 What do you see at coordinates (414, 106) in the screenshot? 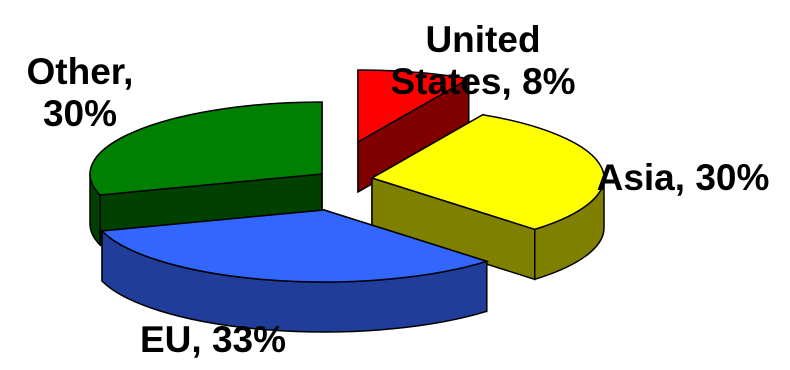
I see `slice-united-states` at bounding box center [414, 106].